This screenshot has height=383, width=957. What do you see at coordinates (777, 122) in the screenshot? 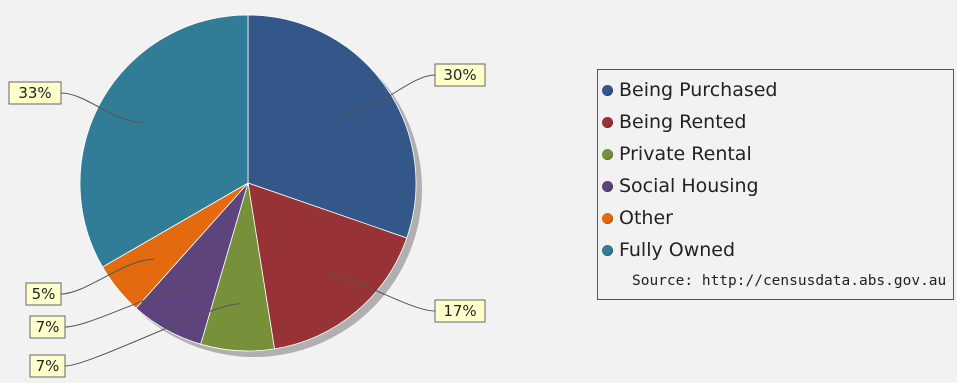
I see `legend-item-being-rented: Being Rented` at bounding box center [777, 122].